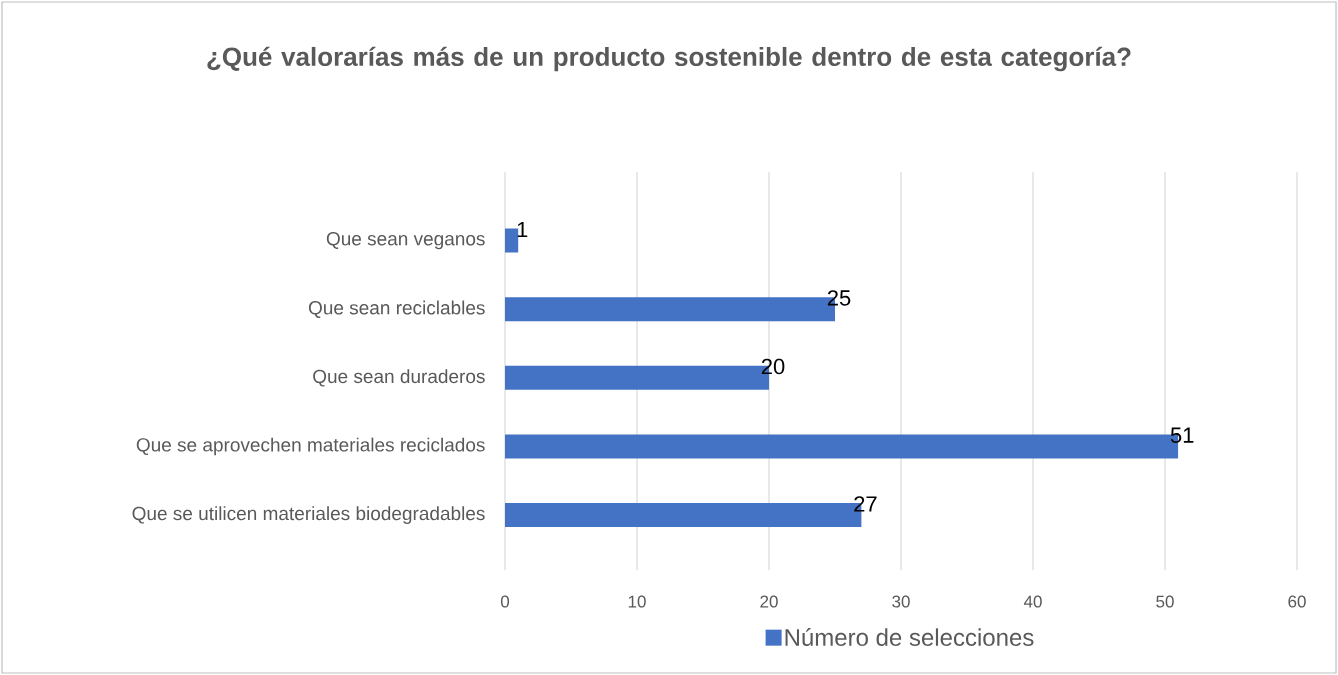 The width and height of the screenshot is (1338, 675). I want to click on x-tick-label: 30, so click(901, 601).